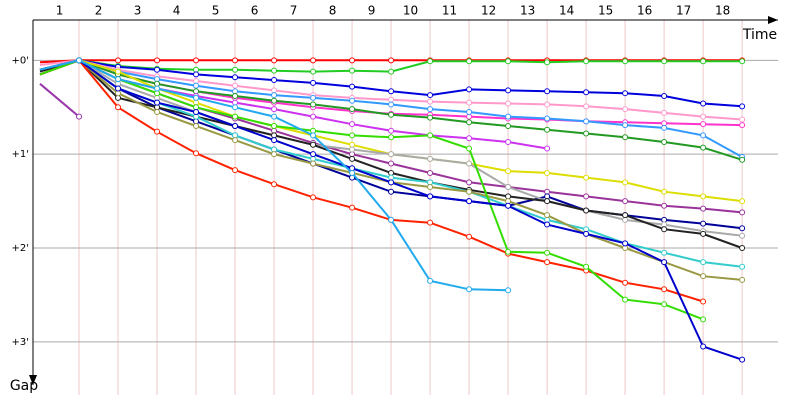 This screenshot has height=400, width=800. Describe the element at coordinates (644, 11) in the screenshot. I see `x-tick-label: 16` at that location.